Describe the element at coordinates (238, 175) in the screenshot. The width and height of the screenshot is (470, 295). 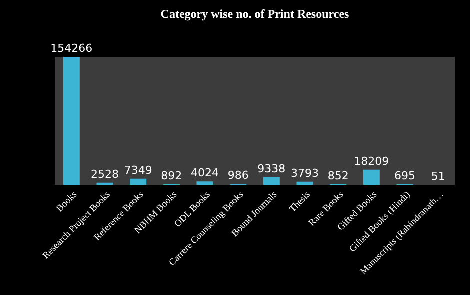
I see `data-label: 986` at that location.